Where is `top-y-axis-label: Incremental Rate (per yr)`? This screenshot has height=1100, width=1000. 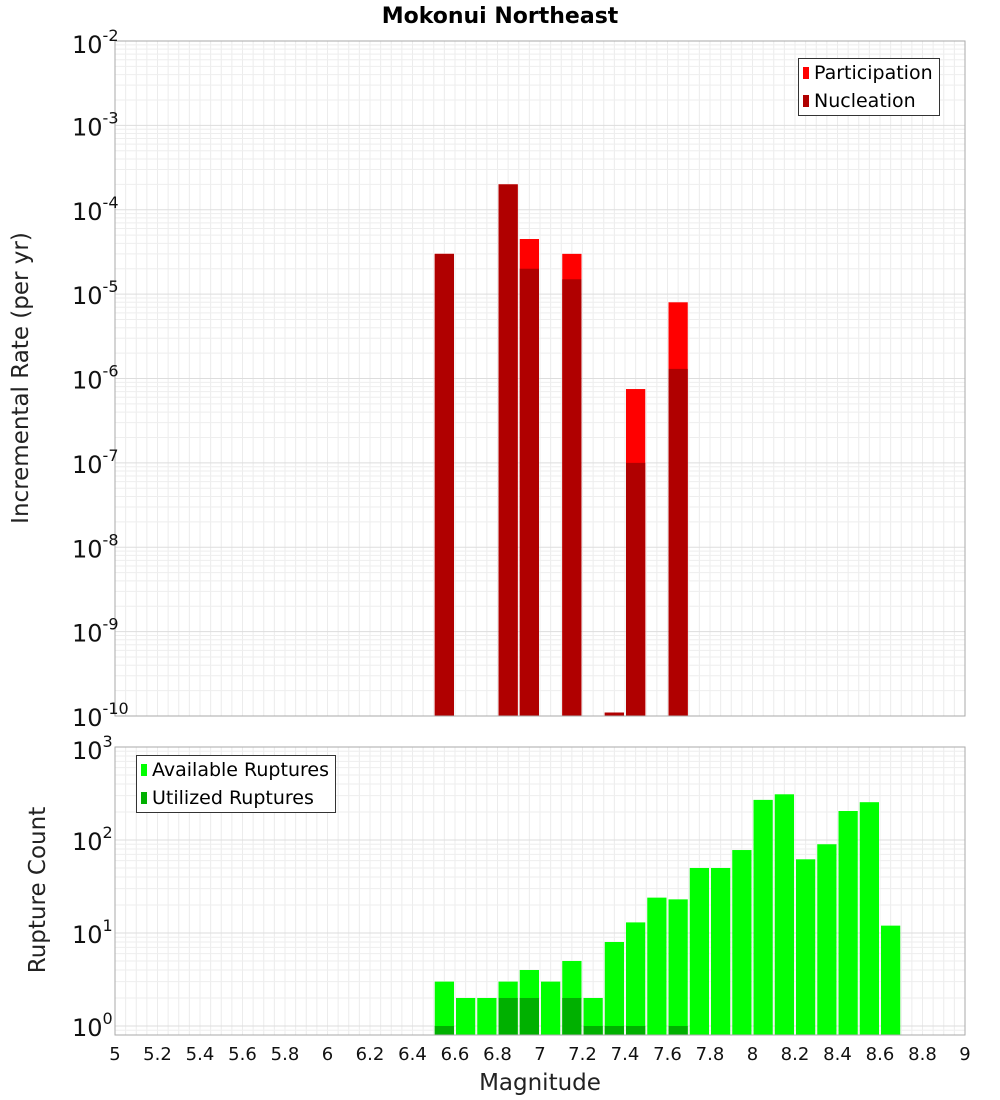
top-y-axis-label: Incremental Rate (per yr) is located at coordinates (21, 378).